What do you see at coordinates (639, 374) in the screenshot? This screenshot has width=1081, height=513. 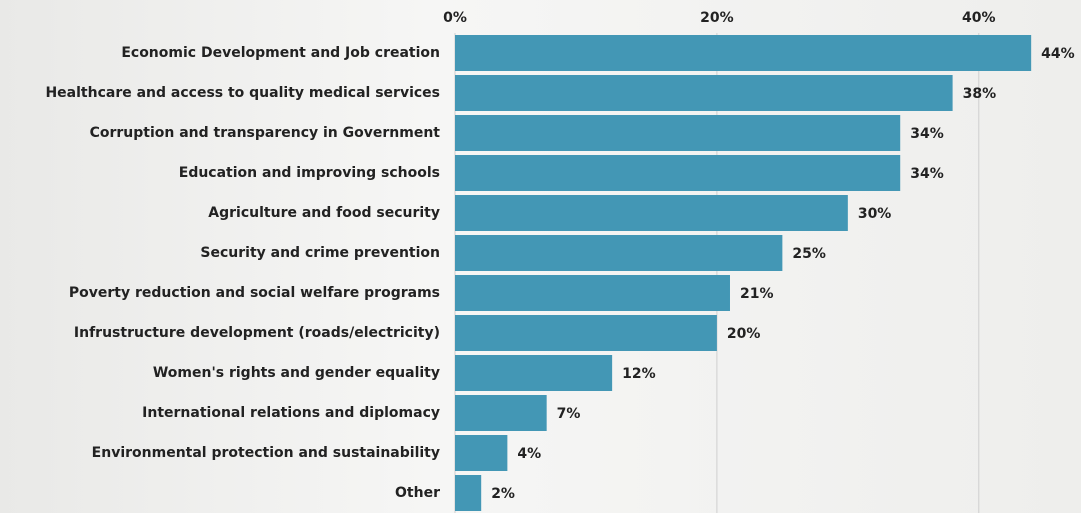 I see `value-label: 12%` at bounding box center [639, 374].